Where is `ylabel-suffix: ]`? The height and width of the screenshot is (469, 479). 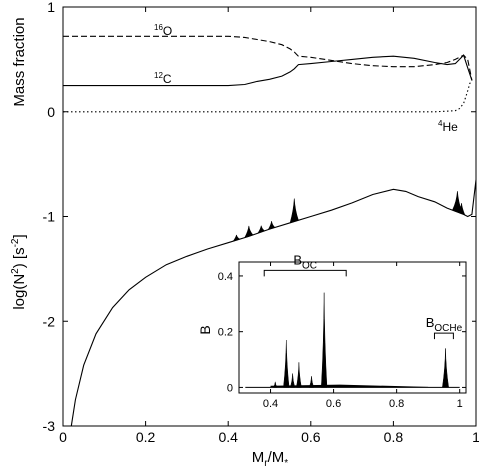
ylabel-suffix: ] is located at coordinates (19, 236).